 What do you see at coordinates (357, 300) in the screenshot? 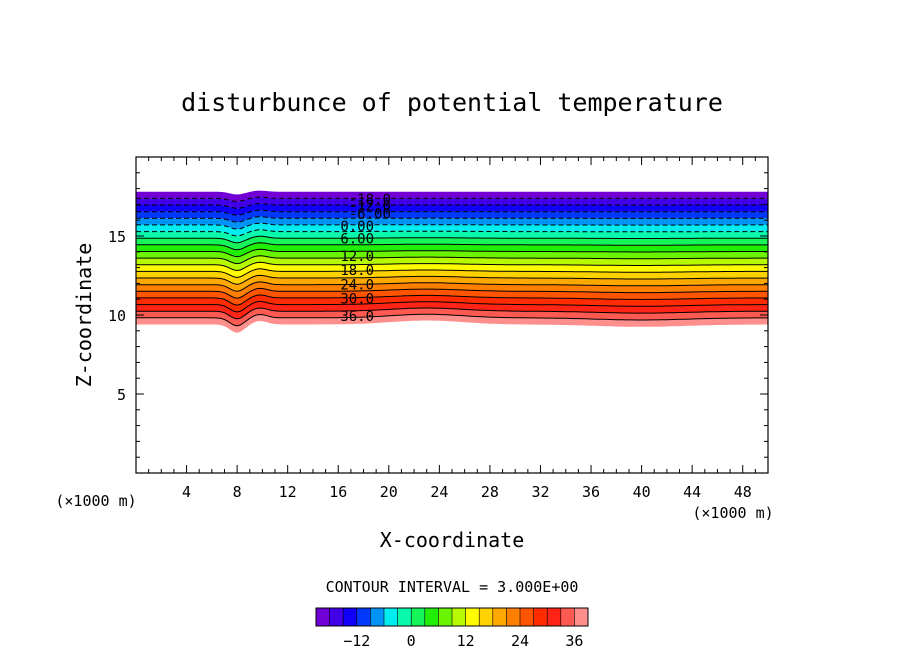
I see `contour-label: 30.0` at bounding box center [357, 300].